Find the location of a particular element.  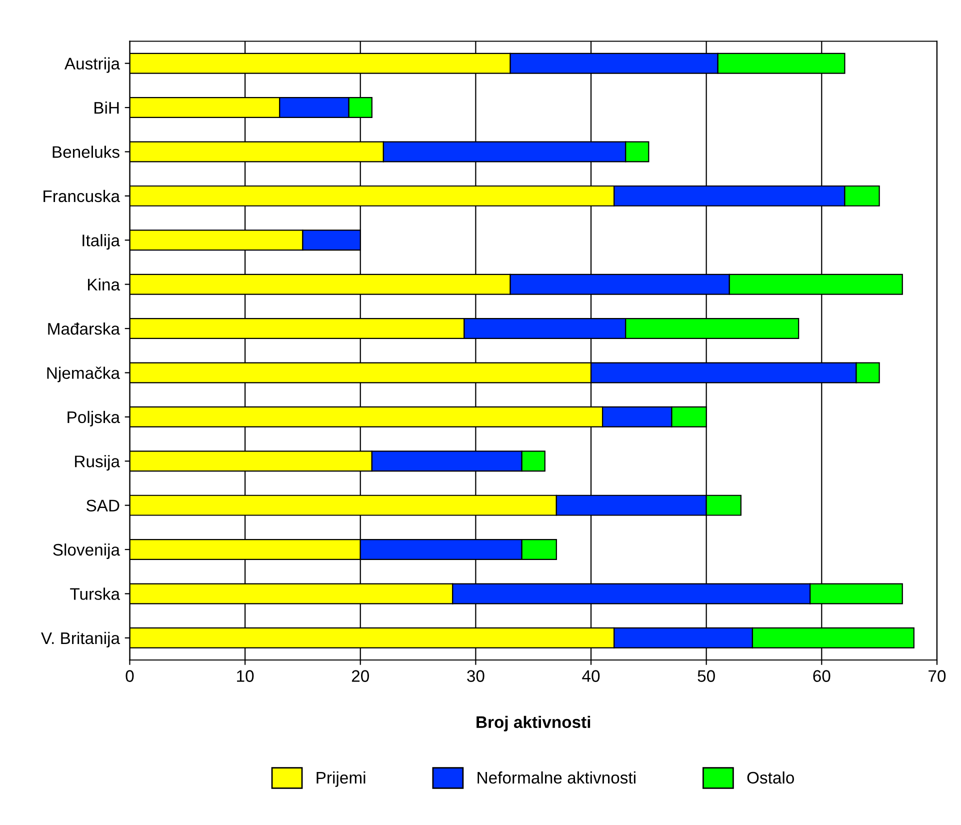

y-tick-label: Francuska is located at coordinates (82, 196).